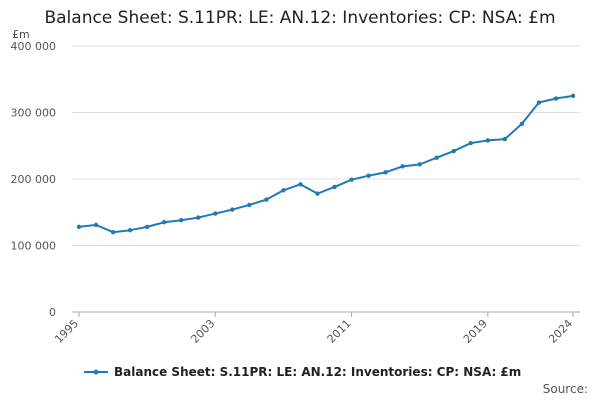 This screenshot has width=600, height=400. What do you see at coordinates (339, 331) in the screenshot?
I see `x-tick-label: 2011` at bounding box center [339, 331].